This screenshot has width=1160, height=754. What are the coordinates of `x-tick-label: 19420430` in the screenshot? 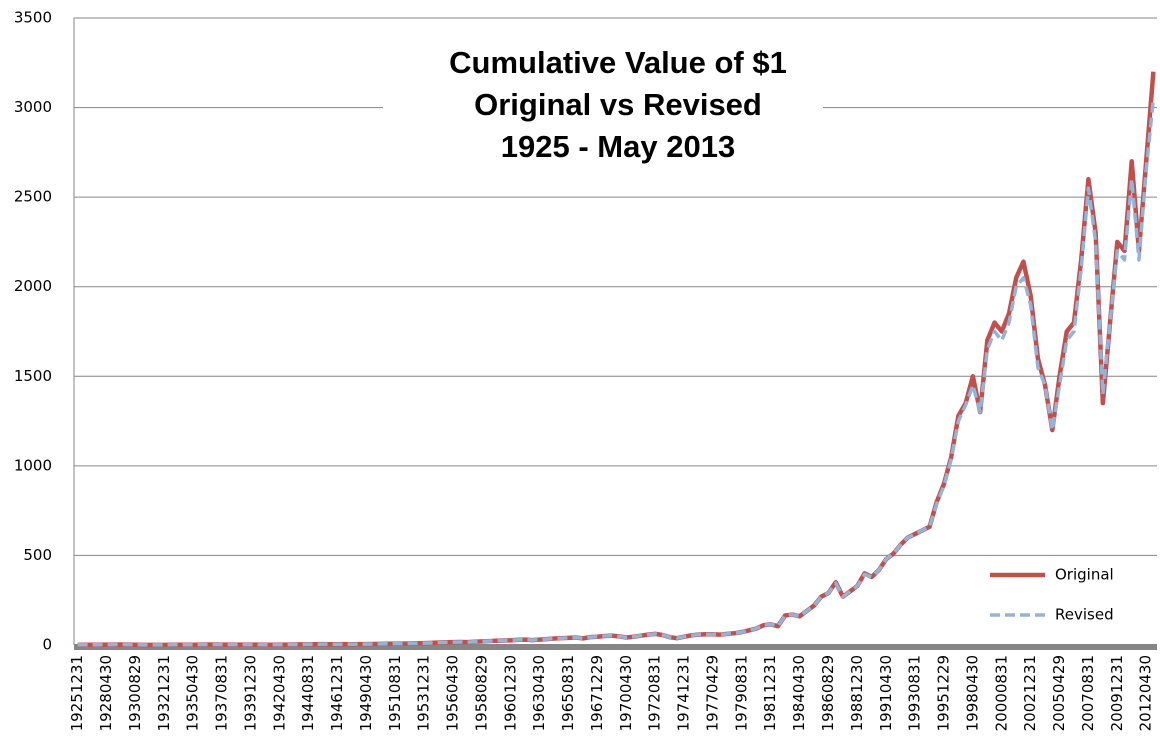 It's located at (279, 693).